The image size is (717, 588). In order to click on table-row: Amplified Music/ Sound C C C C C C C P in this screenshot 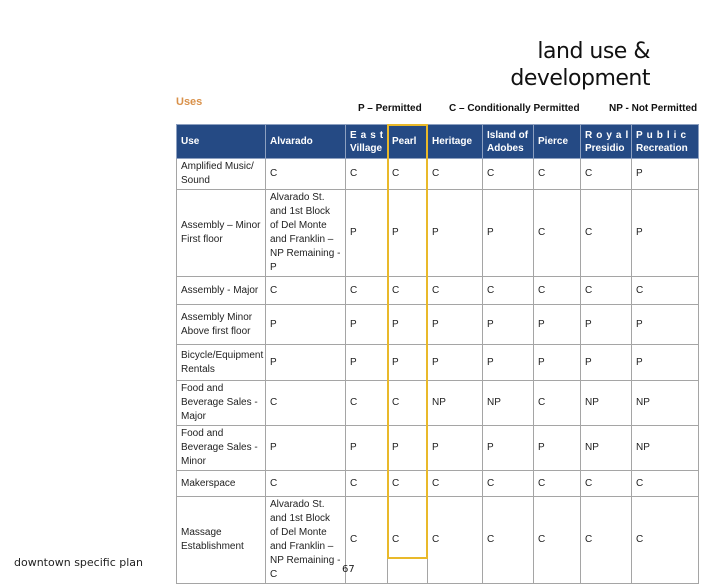, I will do `click(437, 174)`.